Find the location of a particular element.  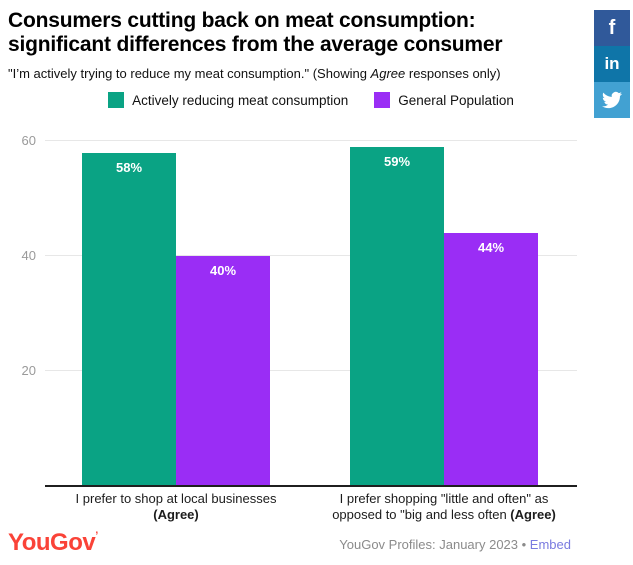

footer-source: YouGov Profiles: January 2023 • Embed is located at coordinates (455, 544).